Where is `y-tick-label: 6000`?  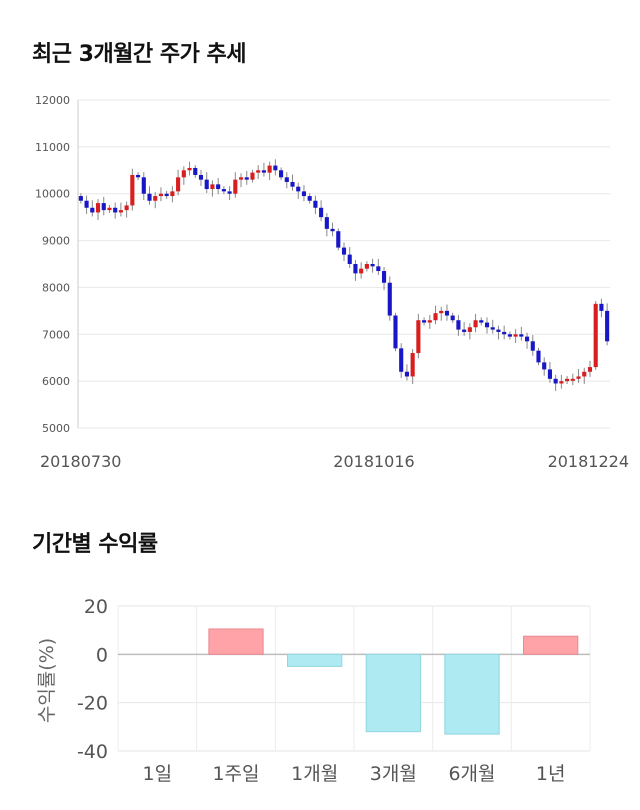 y-tick-label: 6000 is located at coordinates (56, 381).